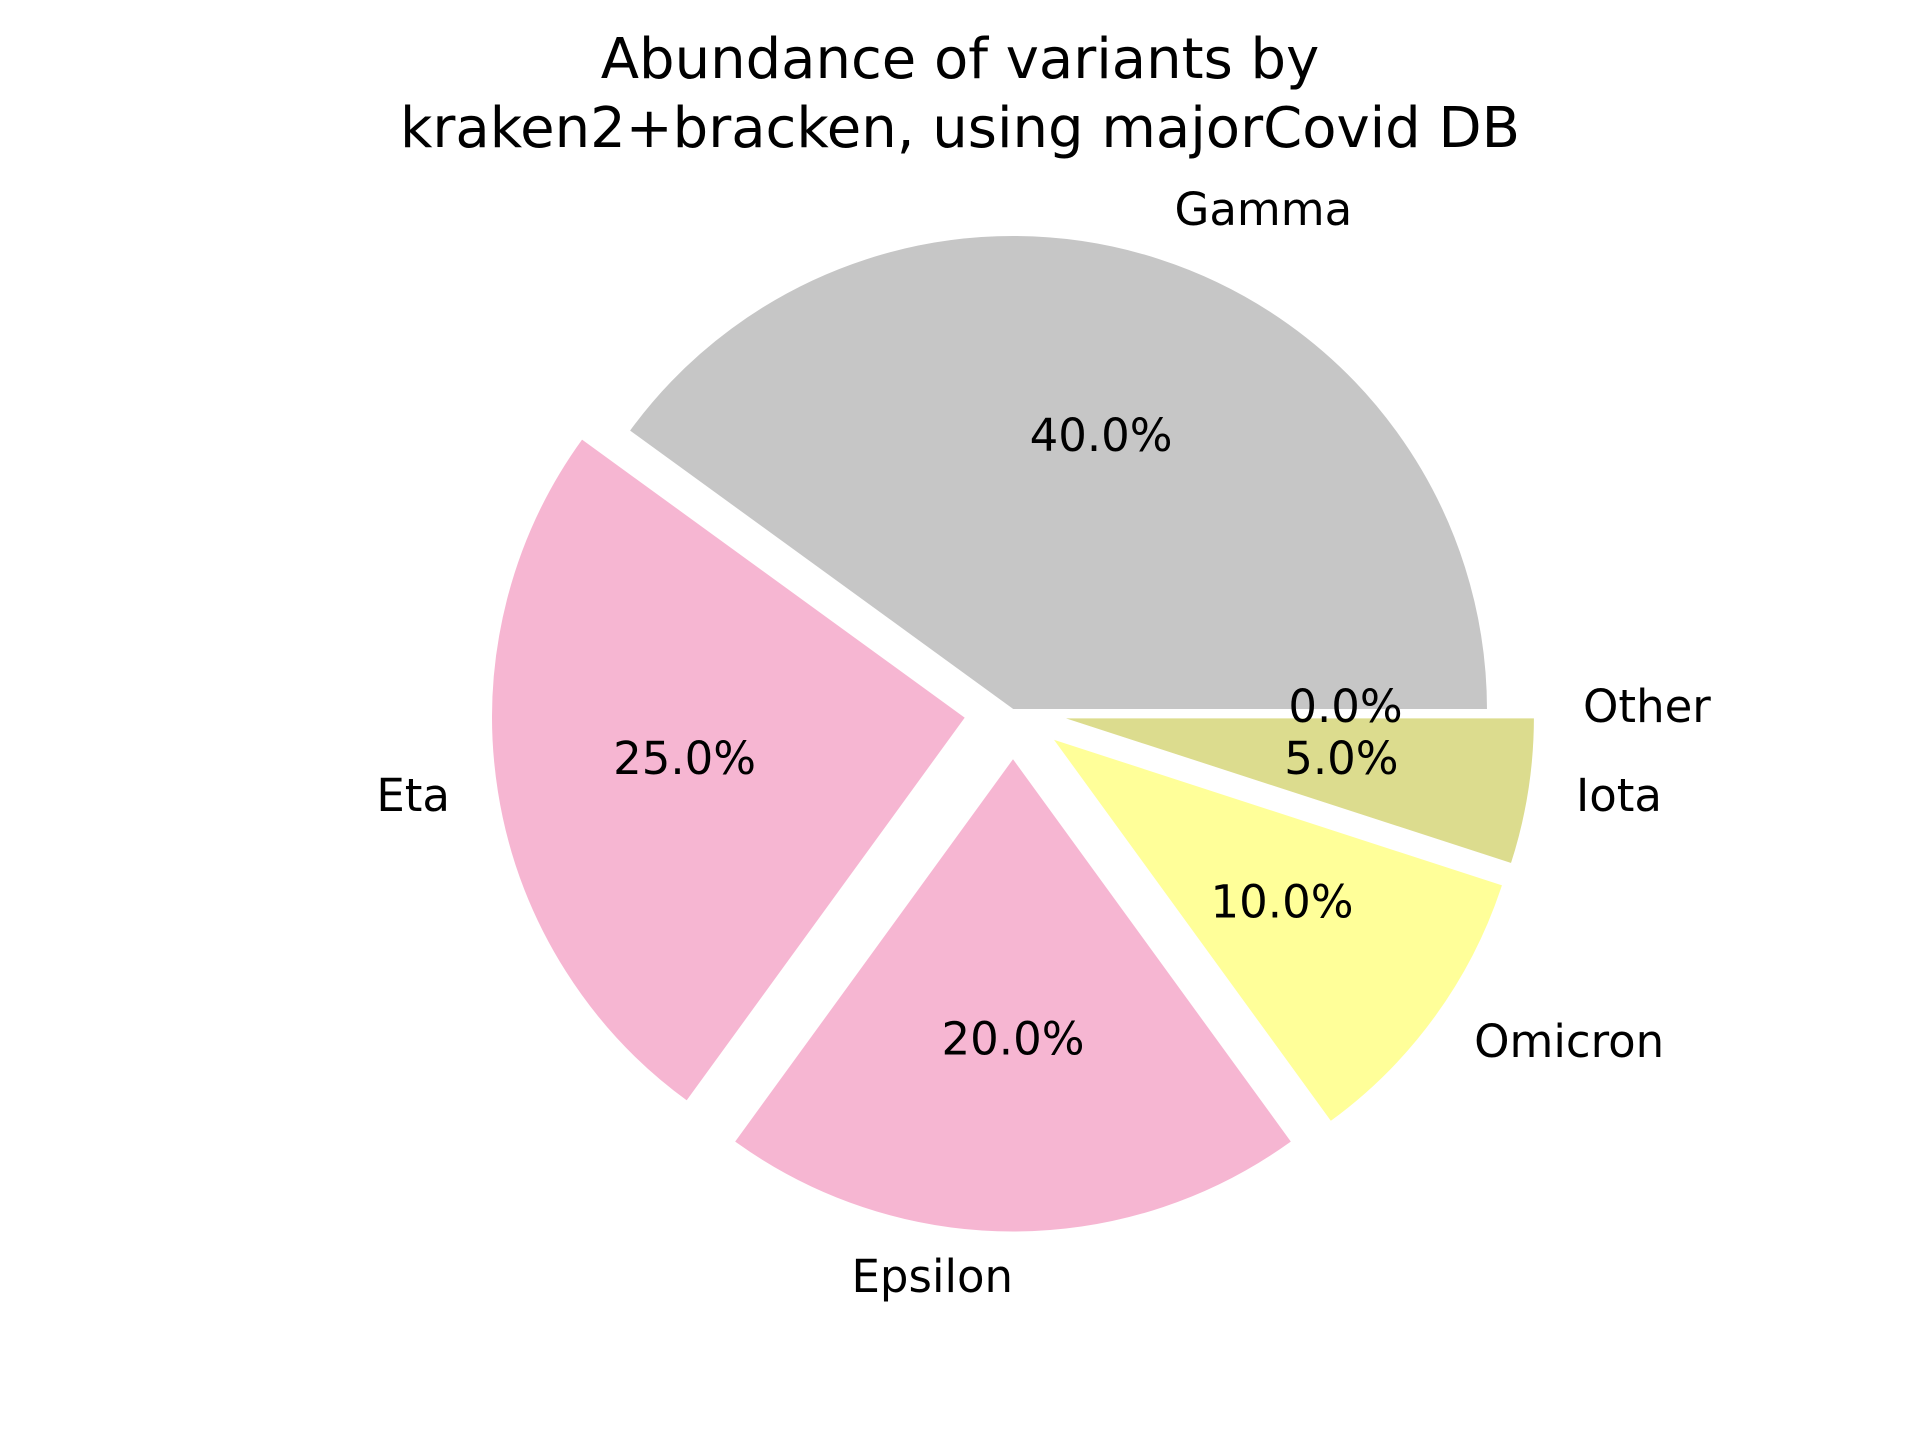 This screenshot has height=1440, width=1920. Describe the element at coordinates (933, 1276) in the screenshot. I see `slice-label-epsilon: Epsilon` at that location.